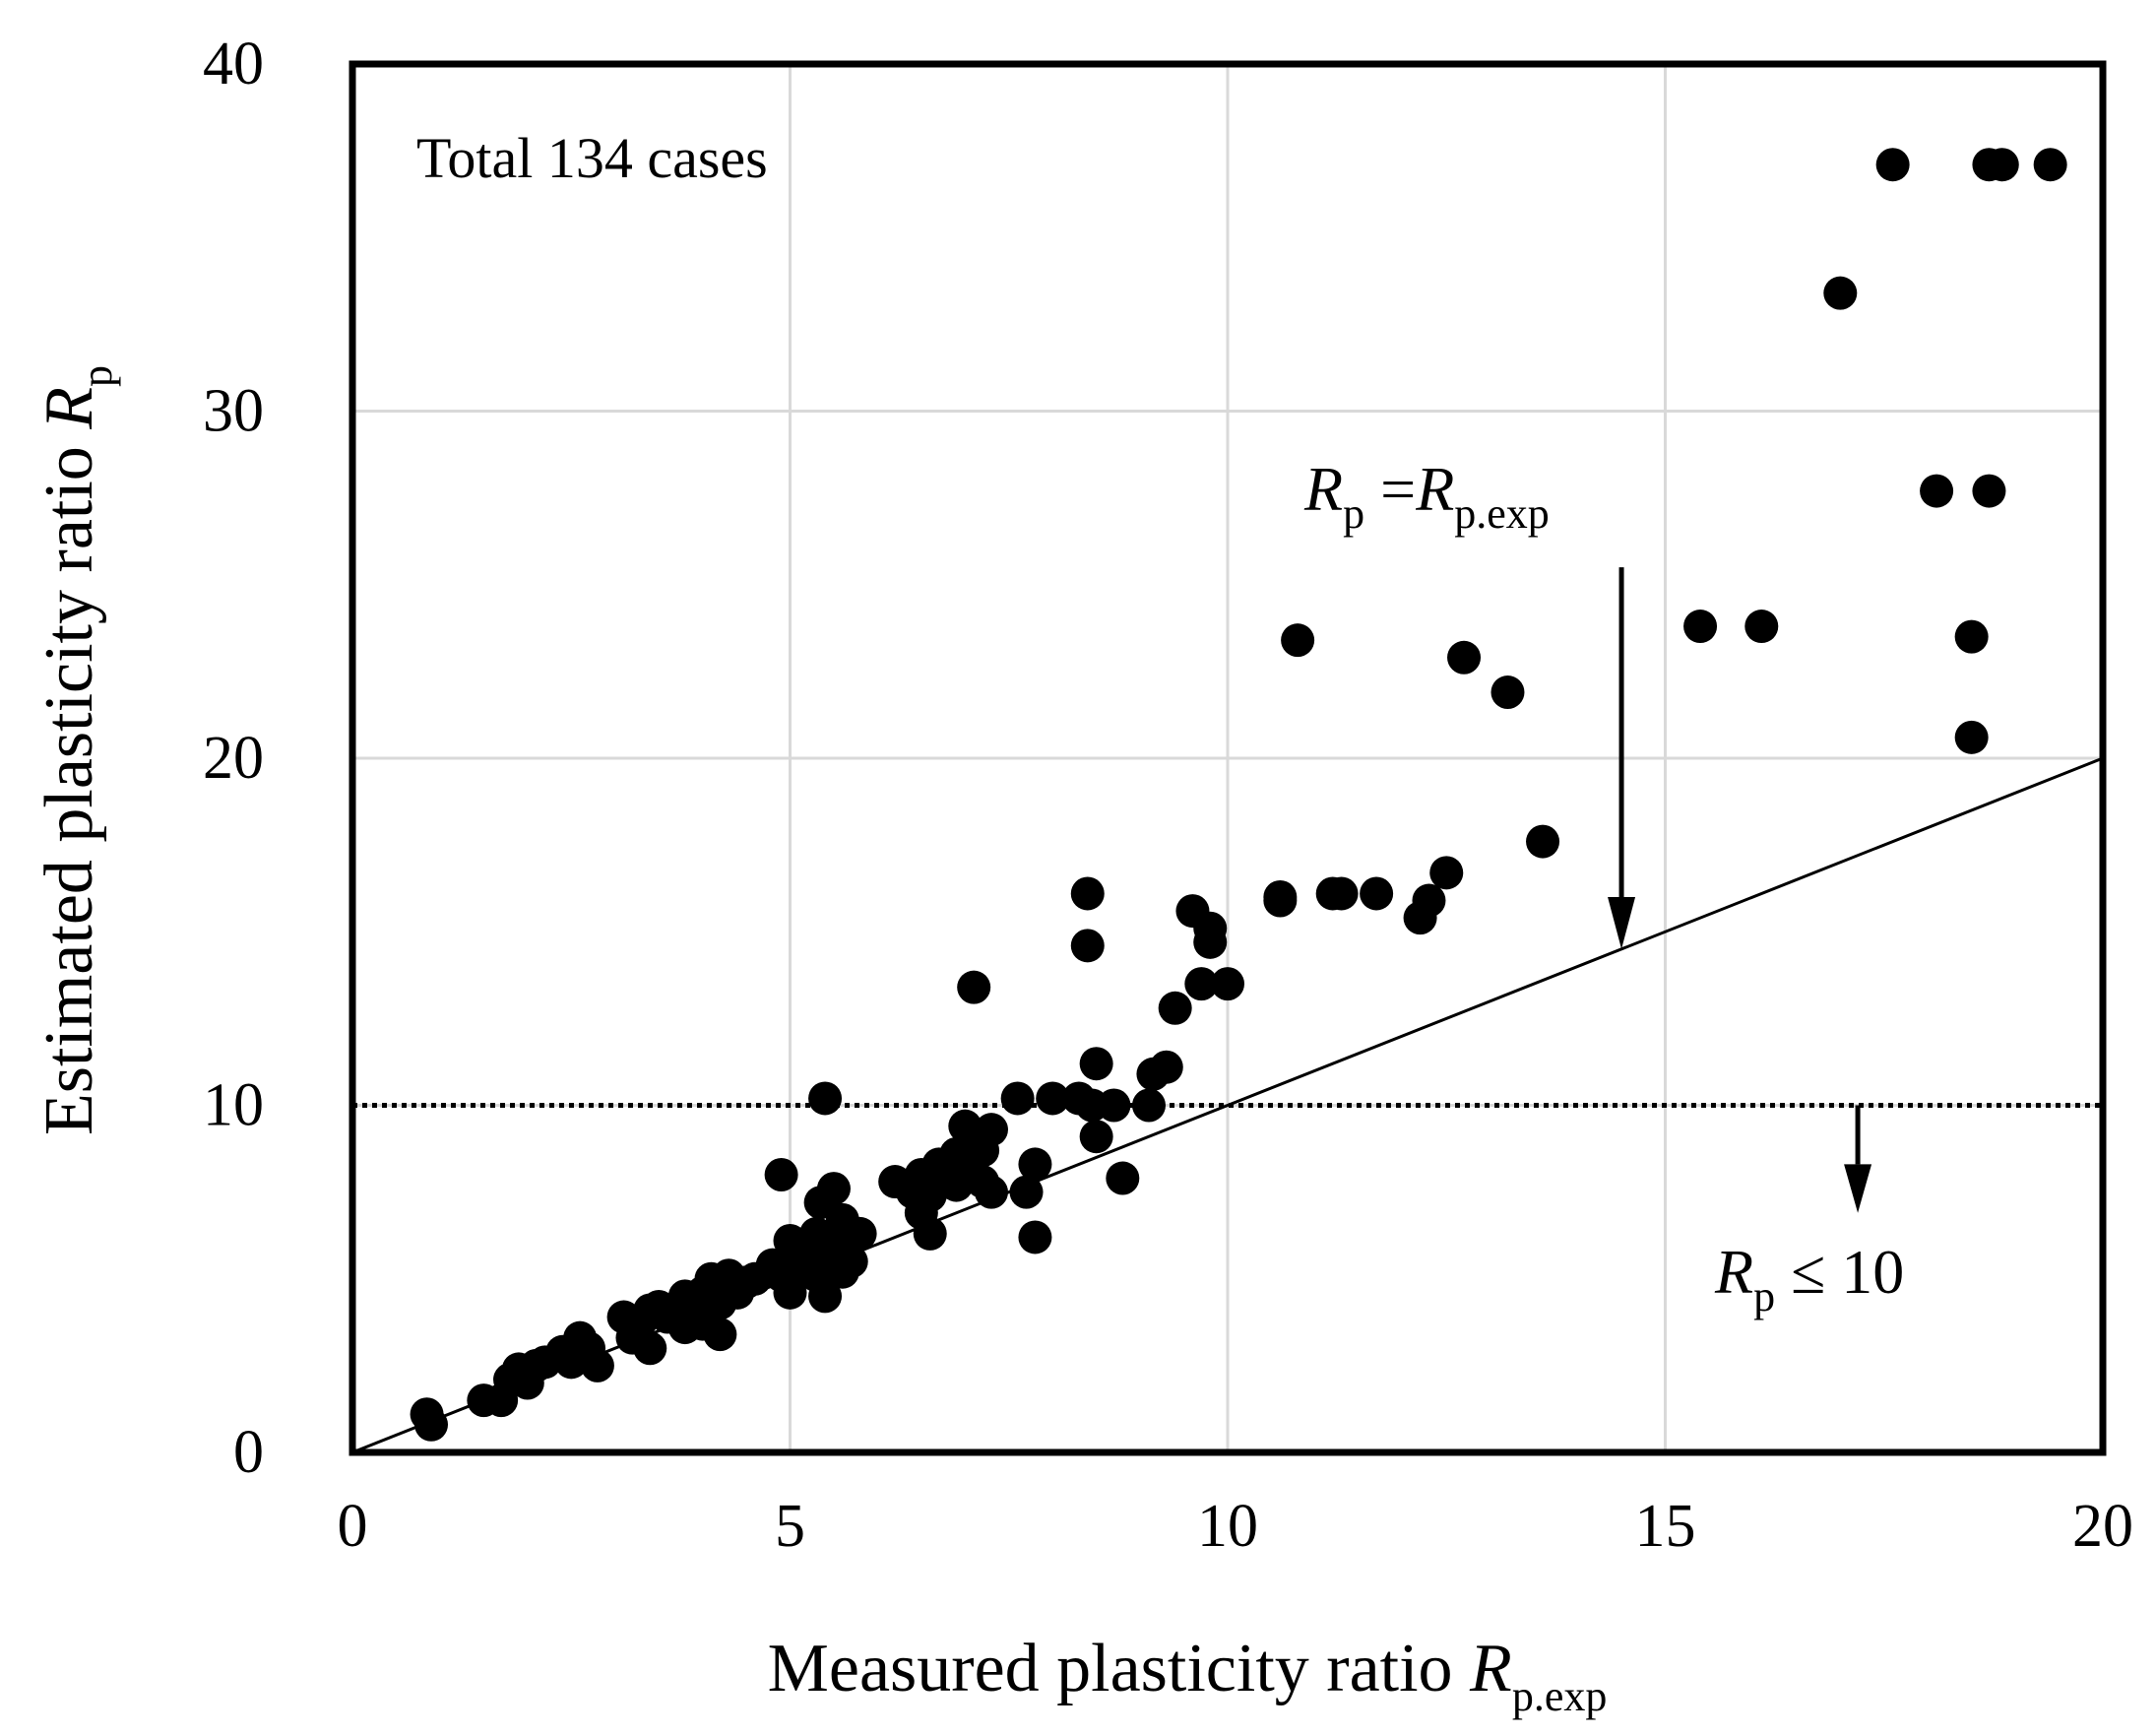  Describe the element at coordinates (1227, 1527) in the screenshot. I see `x-tick-label-10: 10` at that location.